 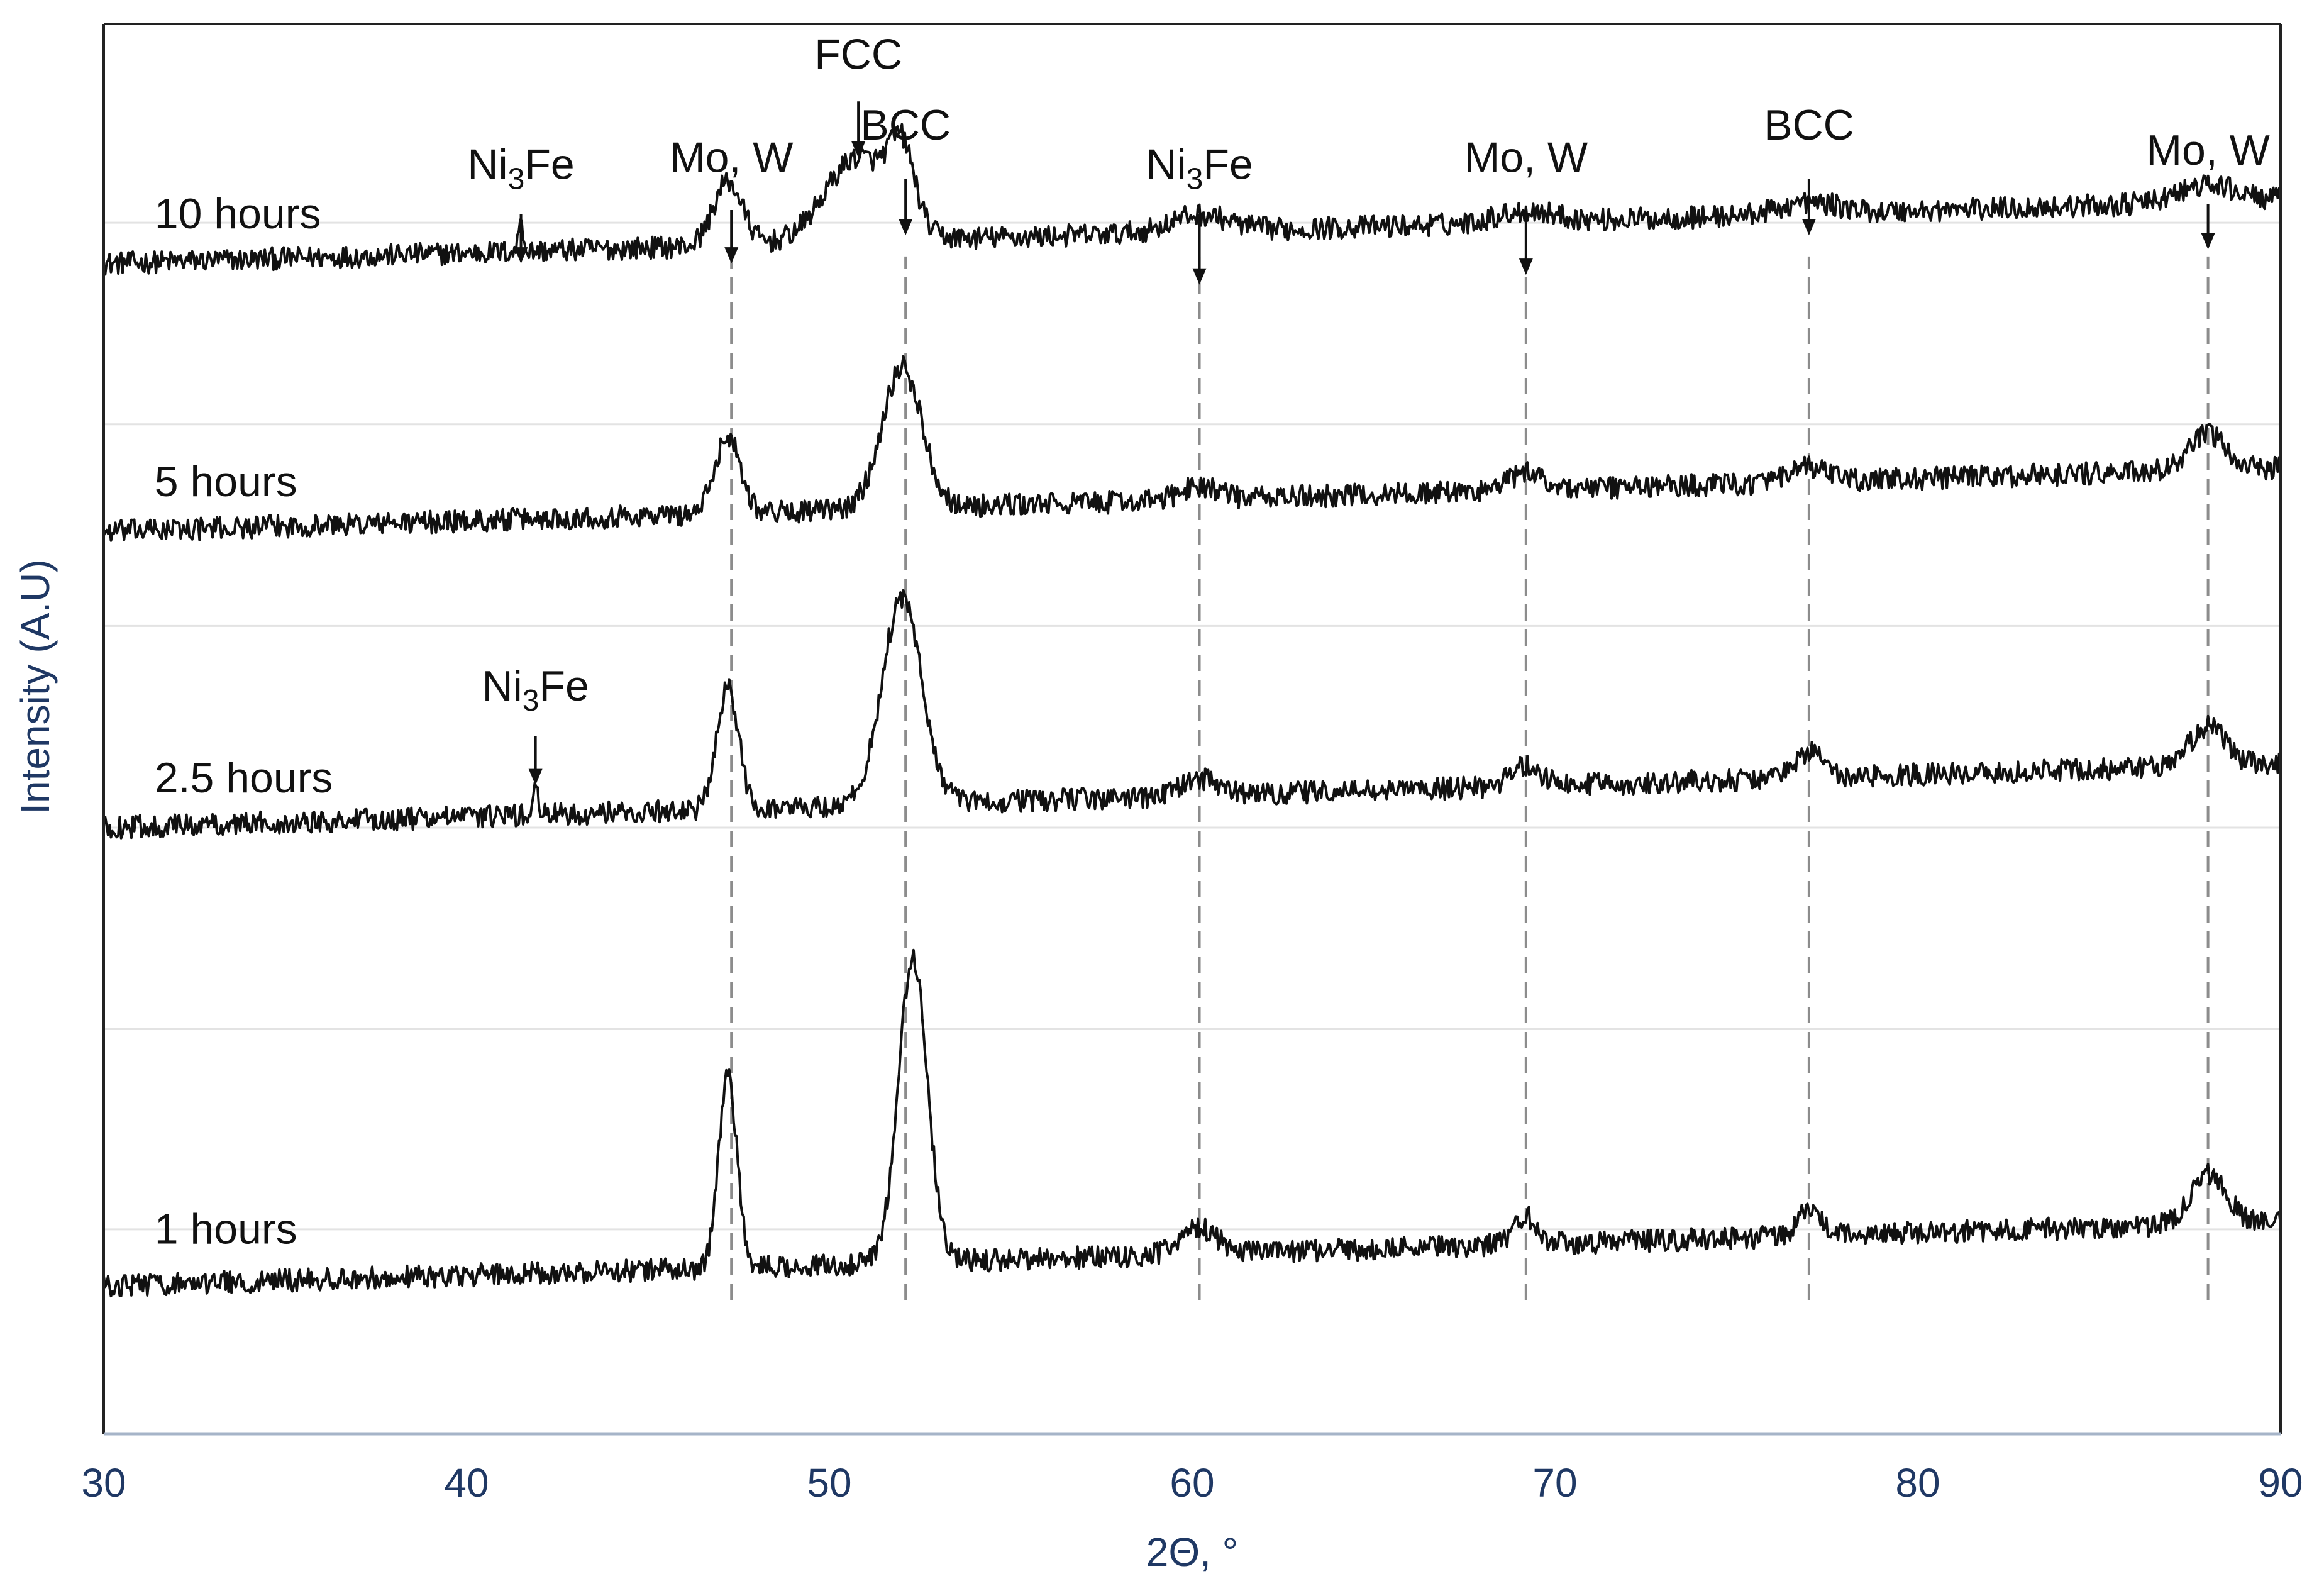 What do you see at coordinates (238, 214) in the screenshot?
I see `series-label: 10 hours` at bounding box center [238, 214].